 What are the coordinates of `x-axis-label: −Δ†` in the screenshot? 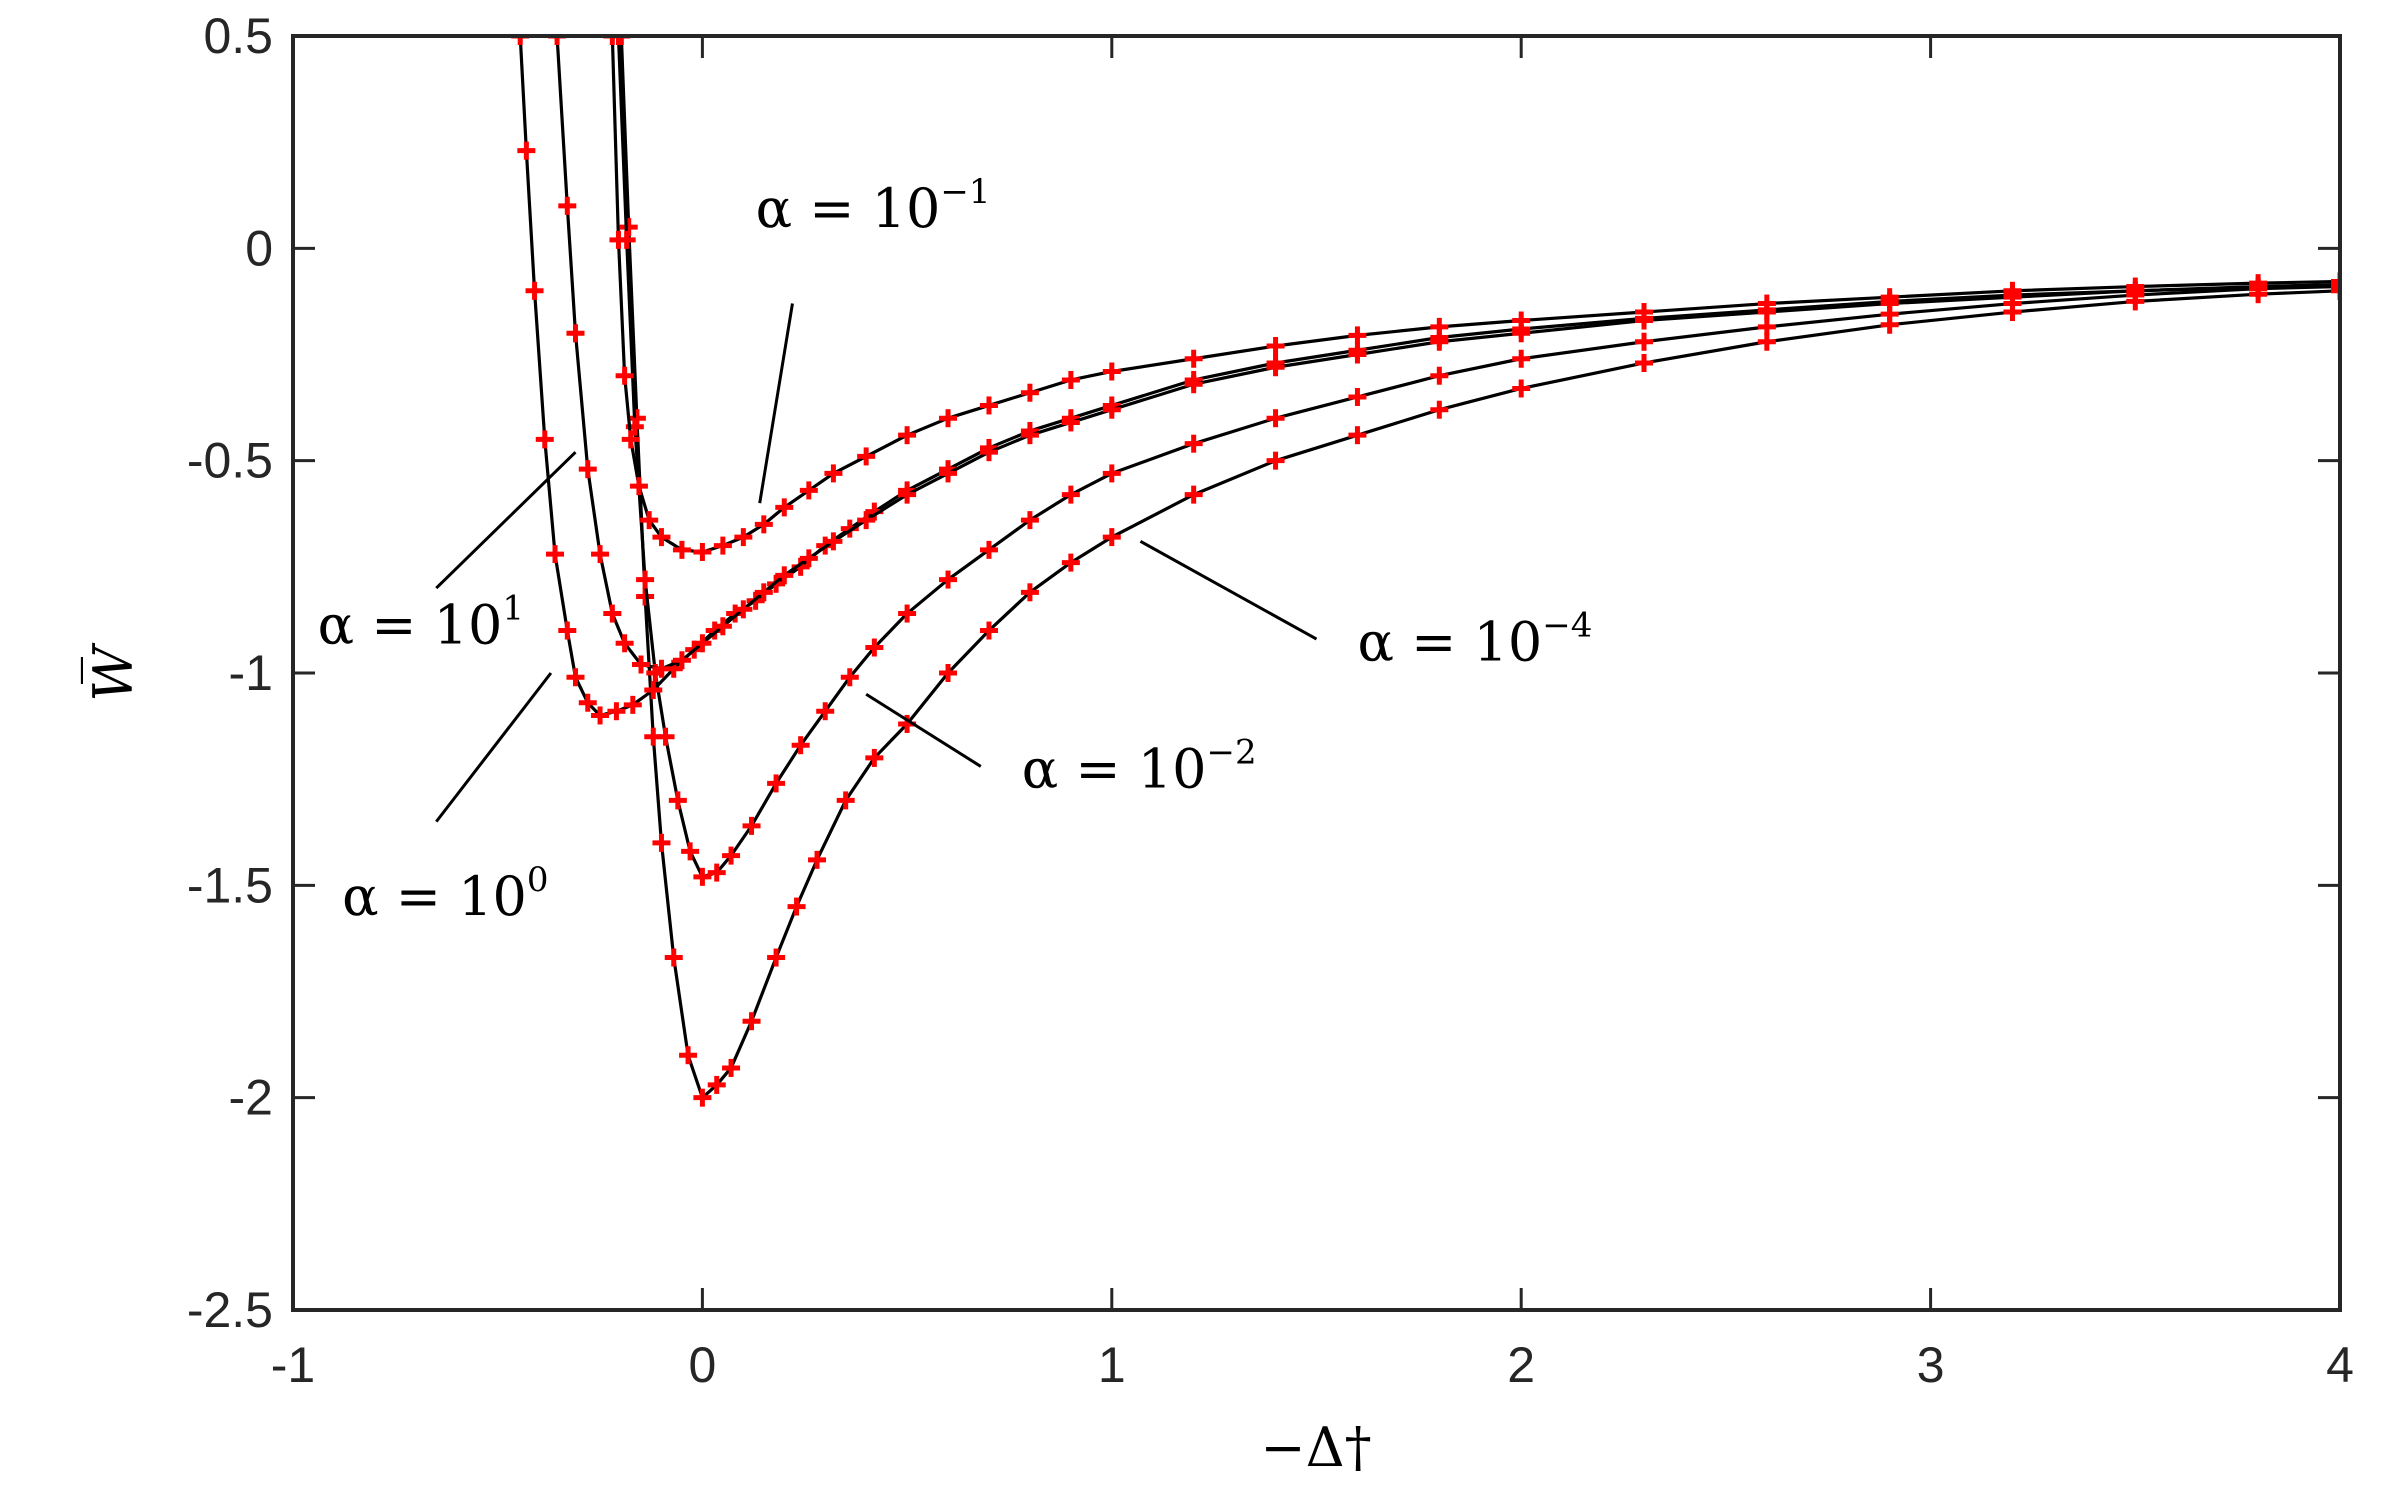 It's located at (1315, 1447).